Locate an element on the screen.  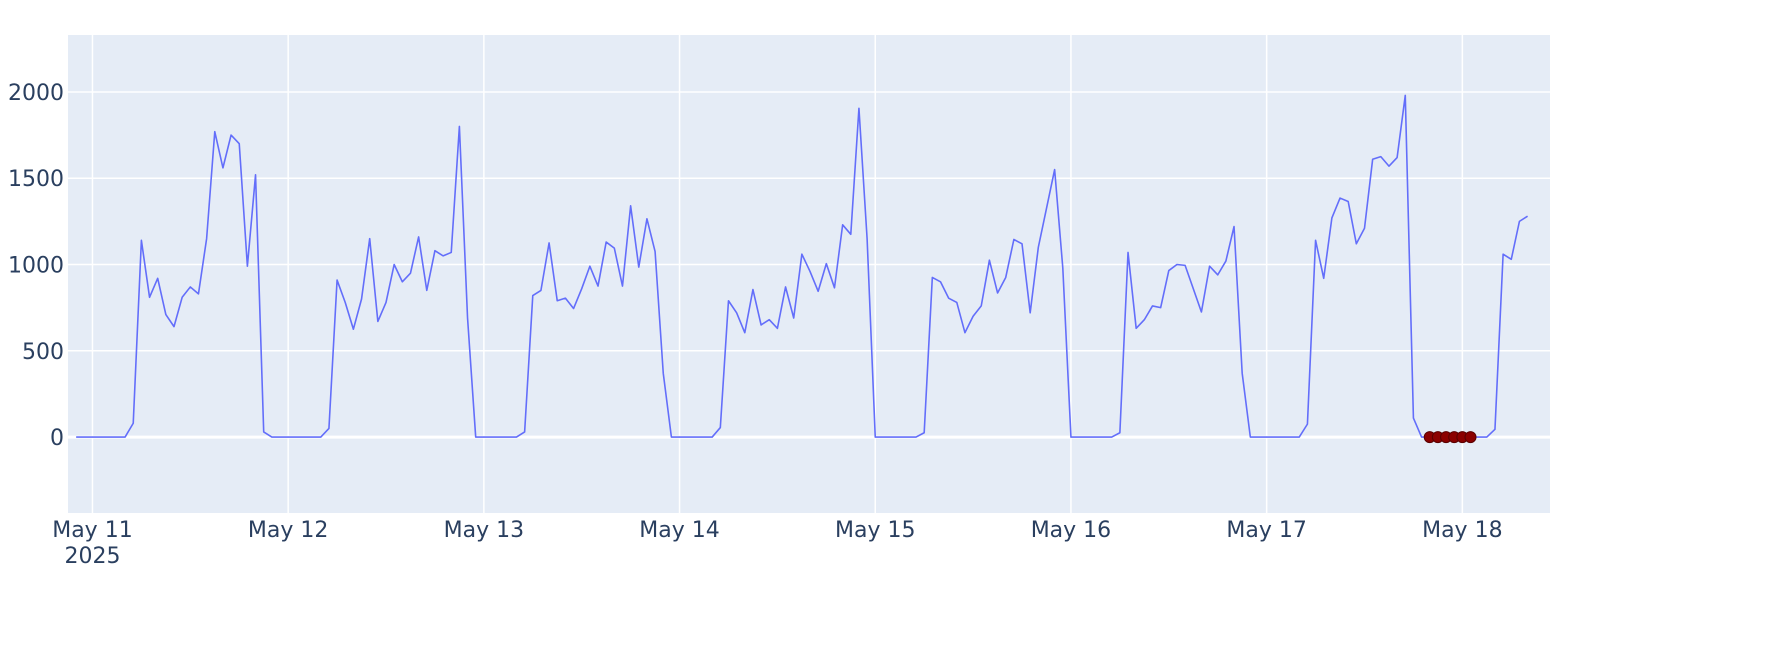
y-axis-ticks: 0 500 1000 1500 2000 is located at coordinates (36, 266).